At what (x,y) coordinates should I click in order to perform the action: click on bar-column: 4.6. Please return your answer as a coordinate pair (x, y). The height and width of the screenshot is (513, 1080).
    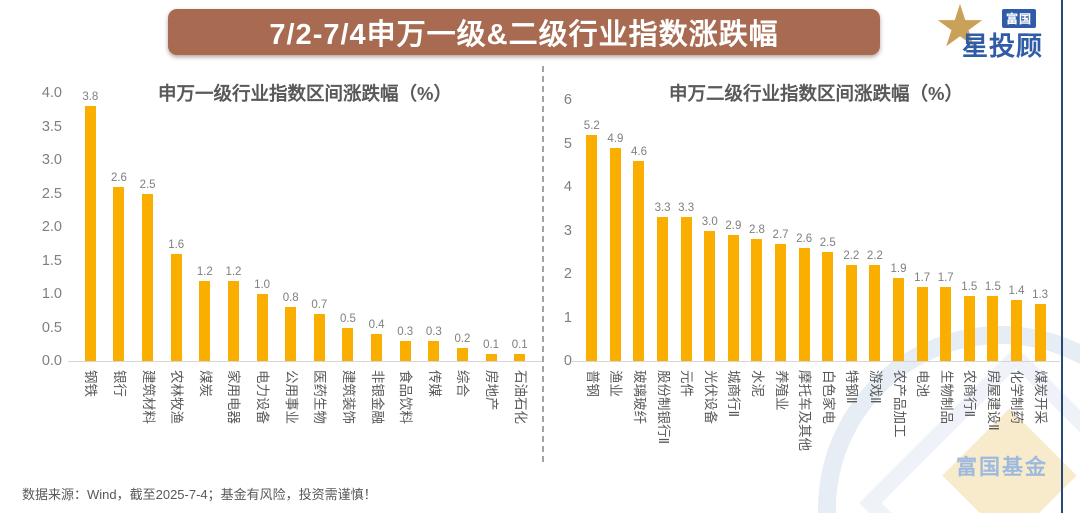
    Looking at the image, I should click on (639, 253).